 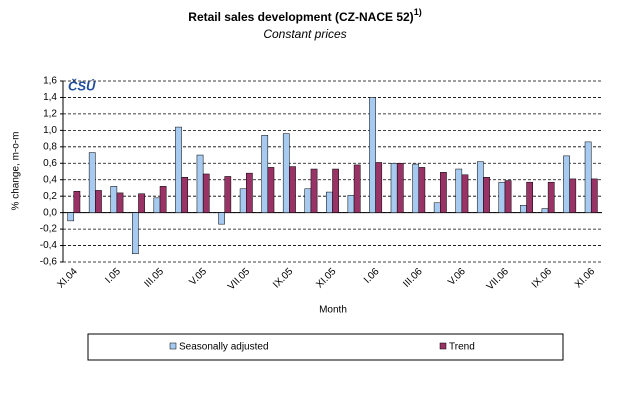 I want to click on y-tick-label: -0,6, so click(x=49, y=262).